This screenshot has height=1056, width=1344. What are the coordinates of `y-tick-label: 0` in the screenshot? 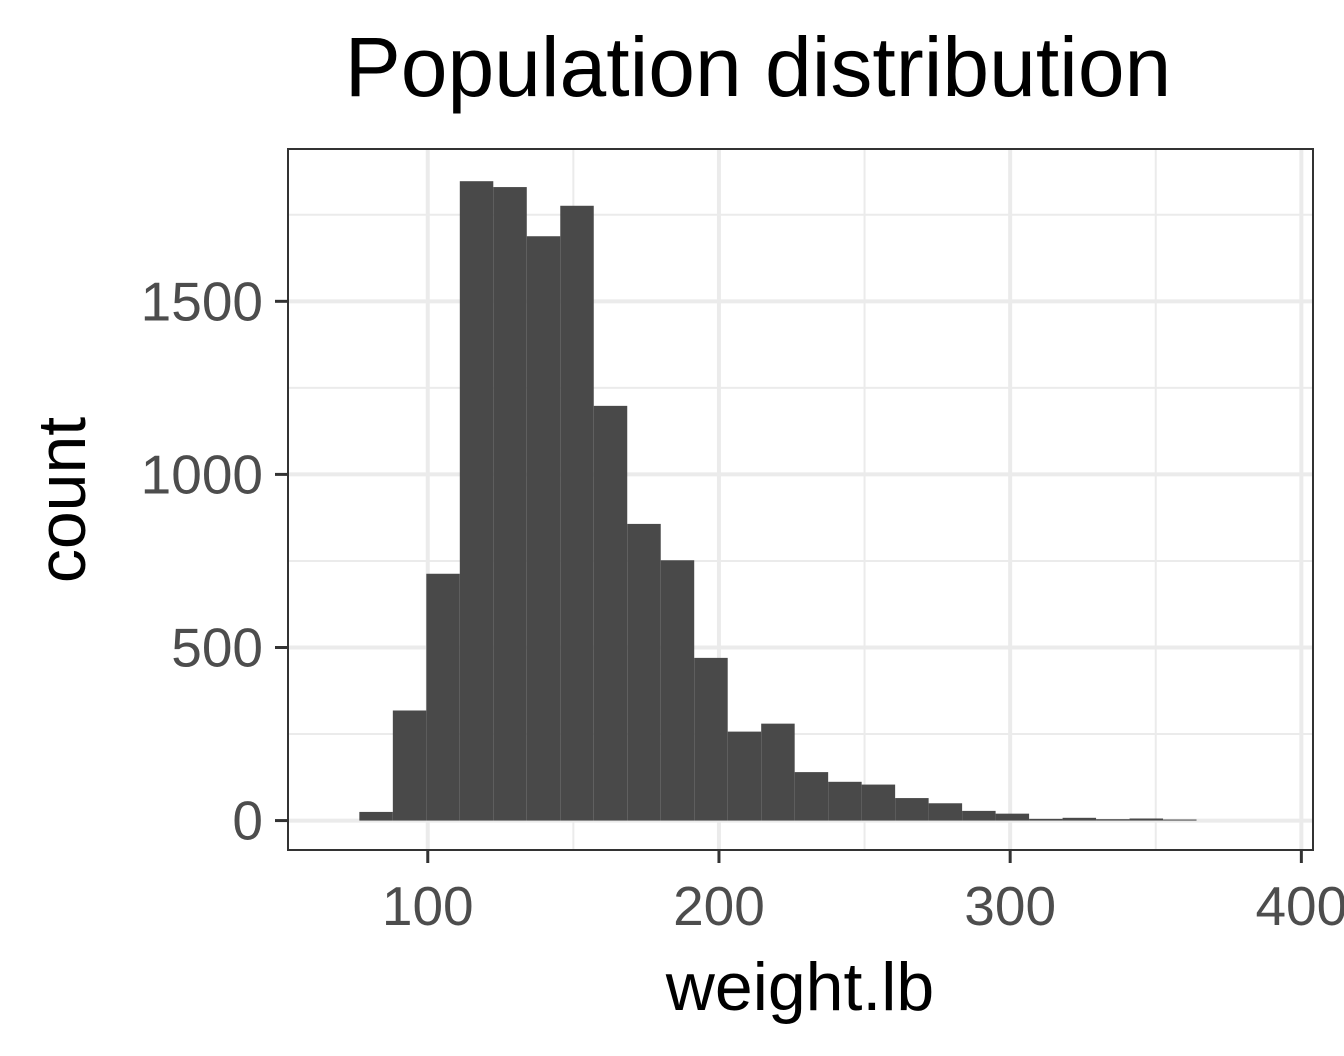 It's located at (247, 821).